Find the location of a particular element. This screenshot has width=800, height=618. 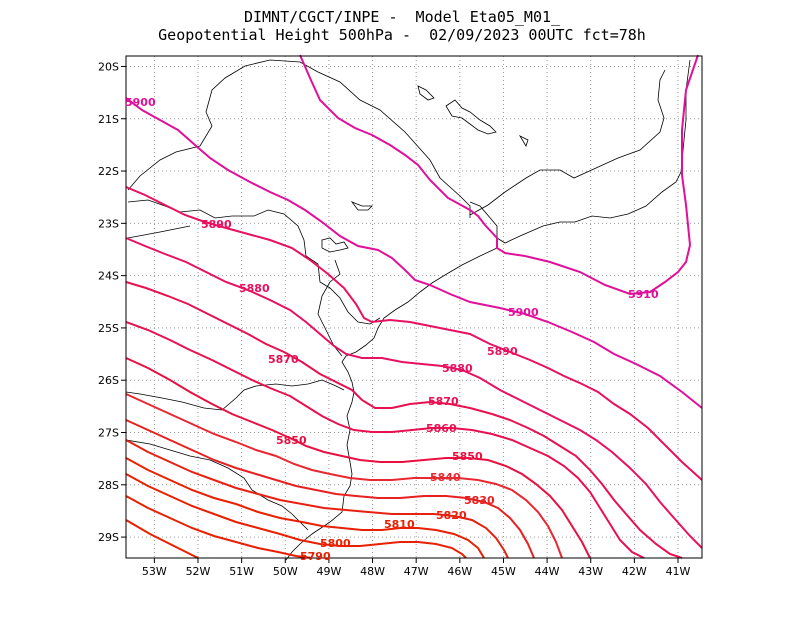

lon-tick-label: 50W is located at coordinates (285, 571).